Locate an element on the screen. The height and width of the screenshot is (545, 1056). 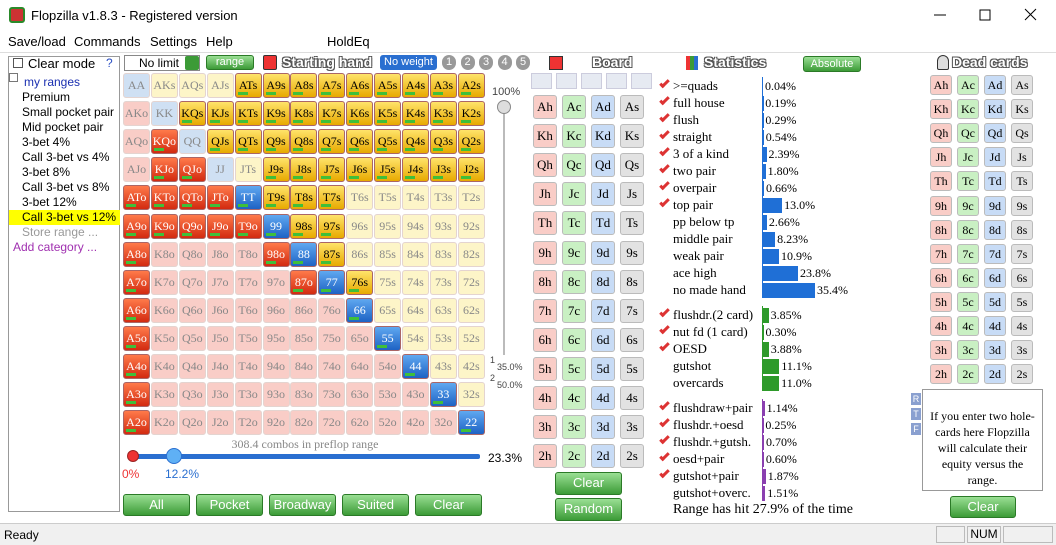
dead-card: 4d is located at coordinates (995, 326).